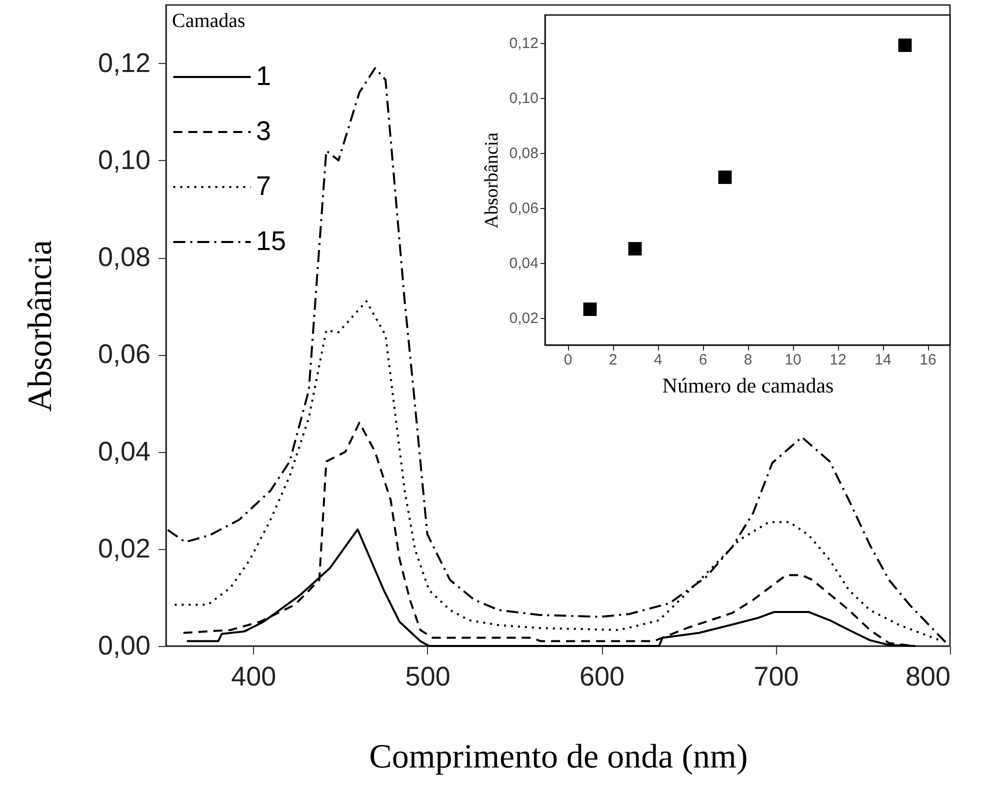 The height and width of the screenshot is (785, 992). Describe the element at coordinates (658, 360) in the screenshot. I see `x-tick-label: 4` at that location.